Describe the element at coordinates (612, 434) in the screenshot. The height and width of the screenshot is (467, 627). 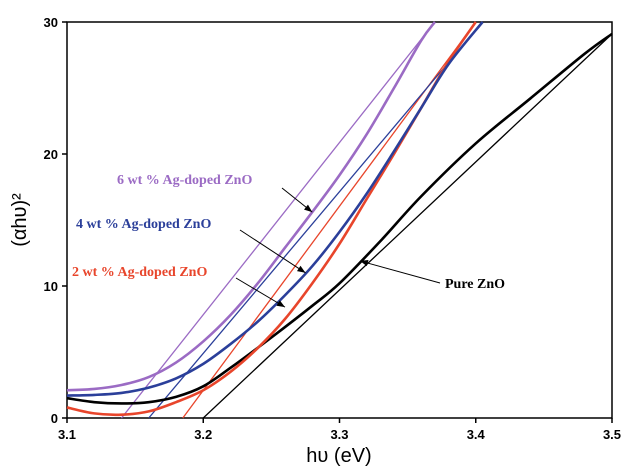
I see `x-tick-label: 3.5` at that location.